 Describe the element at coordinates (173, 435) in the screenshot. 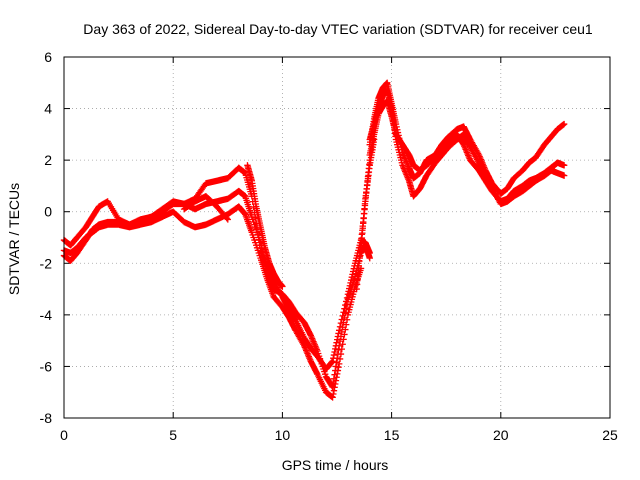

I see `x-tick-label: 5` at that location.